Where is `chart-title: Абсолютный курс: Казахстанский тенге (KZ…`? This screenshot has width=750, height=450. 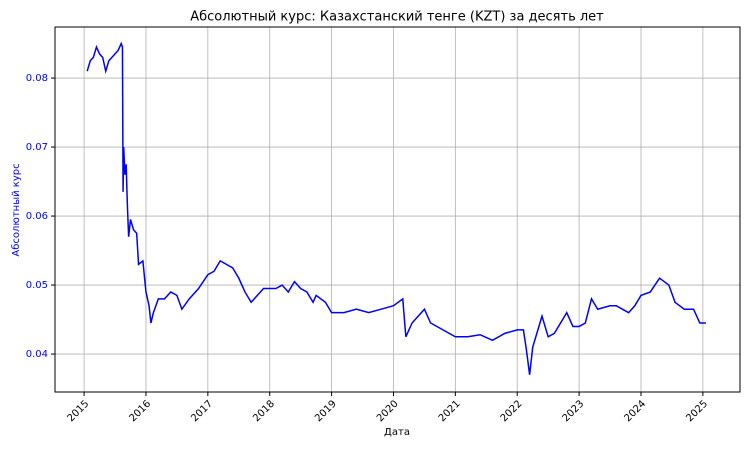
chart-title: Абсолютный курс: Казахстанский тенге (KZ… is located at coordinates (397, 17).